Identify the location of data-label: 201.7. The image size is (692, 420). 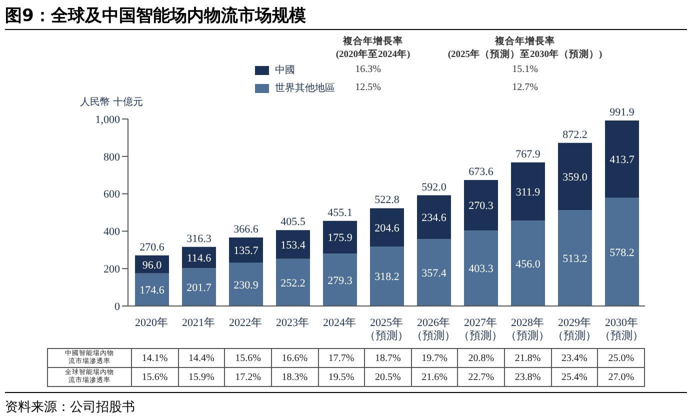
(199, 288).